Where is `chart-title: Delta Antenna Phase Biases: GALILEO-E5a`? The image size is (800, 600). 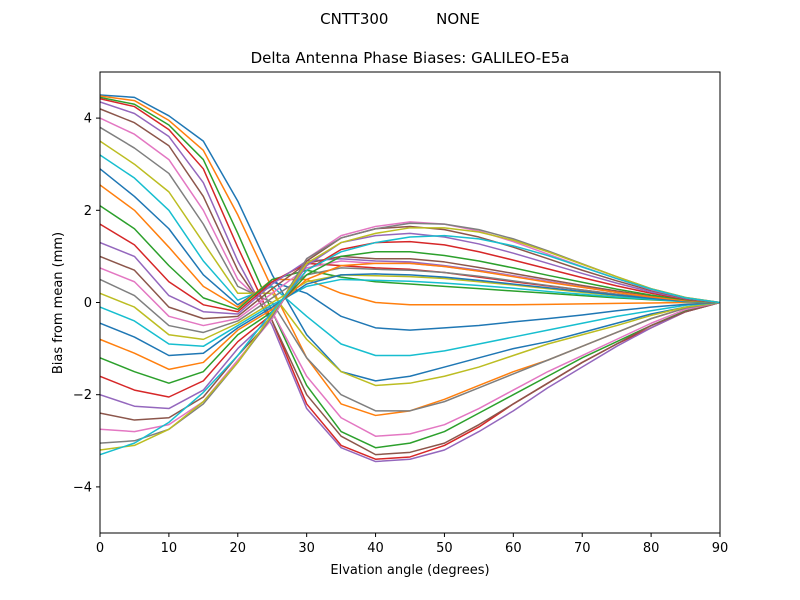 chart-title: Delta Antenna Phase Biases: GALILEO-E5a is located at coordinates (410, 58).